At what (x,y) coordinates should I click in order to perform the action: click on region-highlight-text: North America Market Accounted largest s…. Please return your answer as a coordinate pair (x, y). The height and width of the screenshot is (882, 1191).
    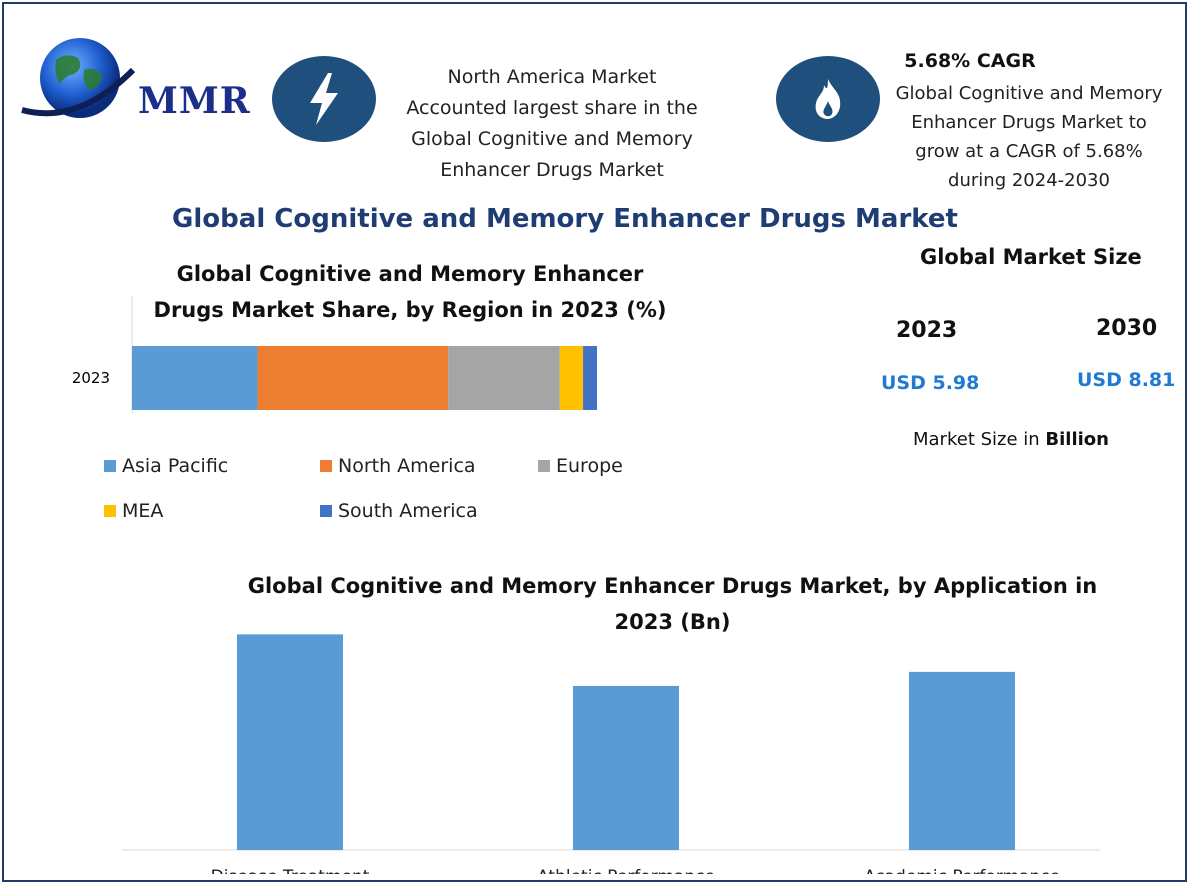
    Looking at the image, I should click on (552, 124).